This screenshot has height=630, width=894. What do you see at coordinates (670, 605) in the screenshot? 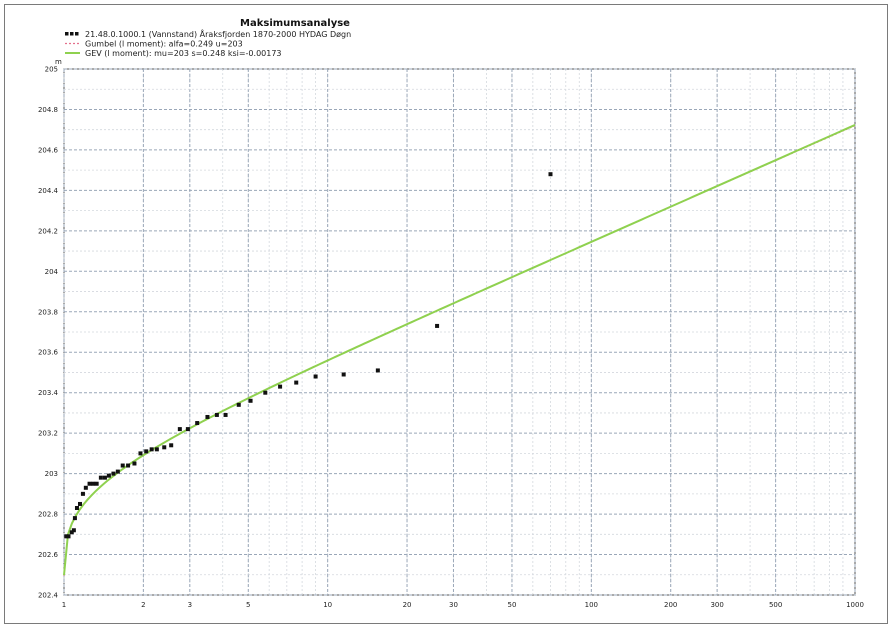
I see `x-tick-label: 200` at bounding box center [670, 605].